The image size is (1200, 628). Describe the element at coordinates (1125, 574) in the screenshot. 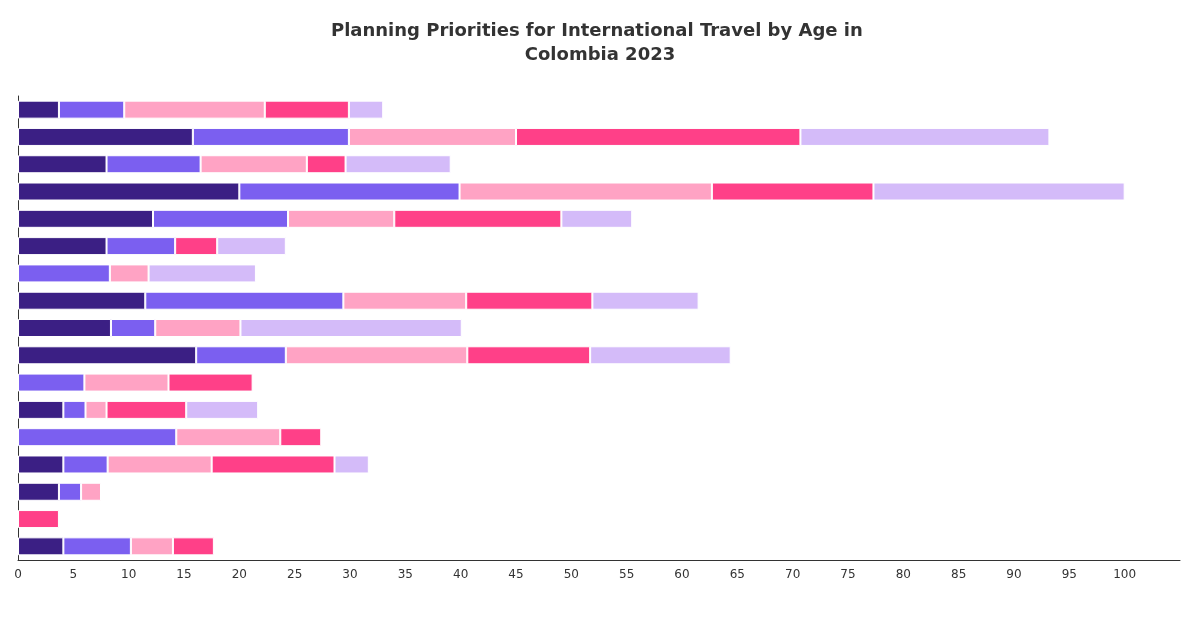

I see `x-tick-label: 100` at that location.